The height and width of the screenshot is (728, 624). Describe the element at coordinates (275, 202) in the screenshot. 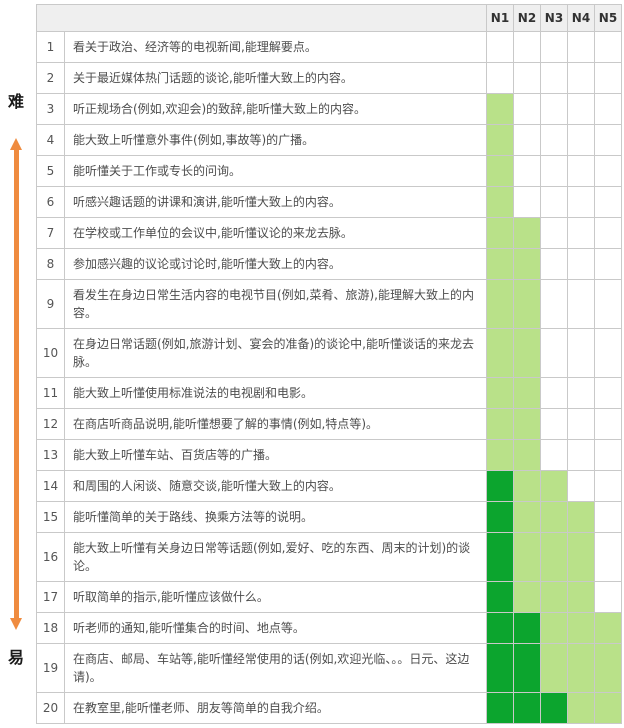

I see `can-do-text: 听感兴趣话题的讲课和演讲,能听懂大致上的内容。` at that location.